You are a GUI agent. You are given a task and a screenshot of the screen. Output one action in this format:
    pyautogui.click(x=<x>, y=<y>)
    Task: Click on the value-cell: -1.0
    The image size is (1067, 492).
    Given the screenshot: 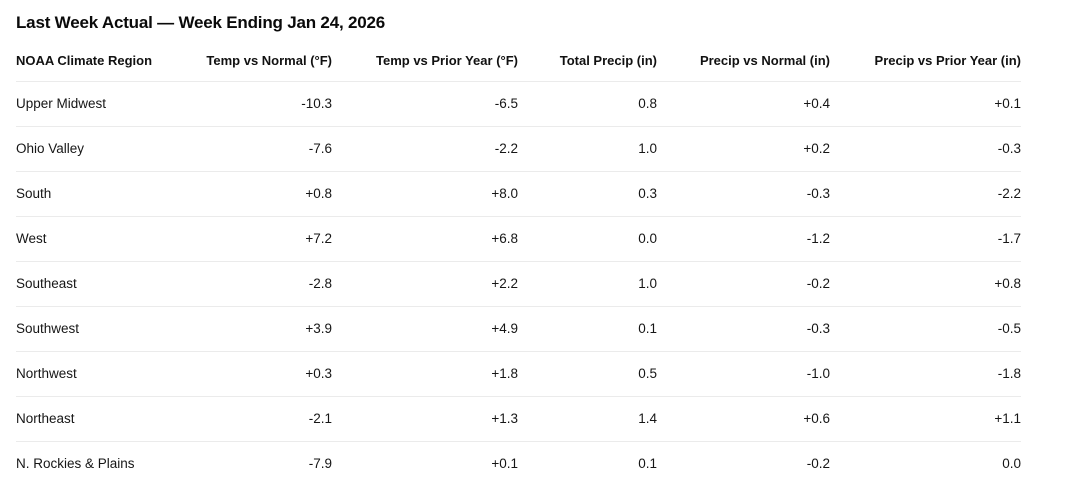 What is the action you would take?
    pyautogui.click(x=743, y=374)
    